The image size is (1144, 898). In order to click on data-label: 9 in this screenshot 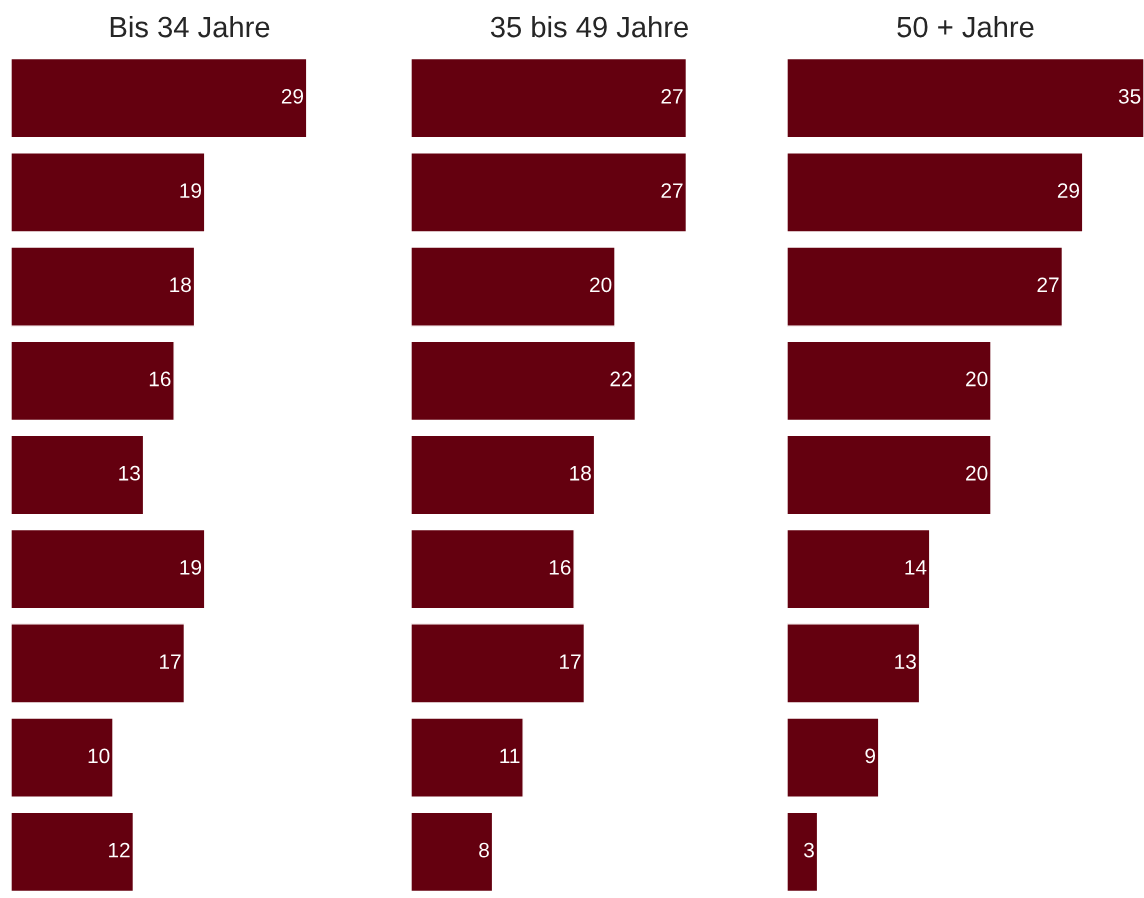, I will do `click(870, 756)`.